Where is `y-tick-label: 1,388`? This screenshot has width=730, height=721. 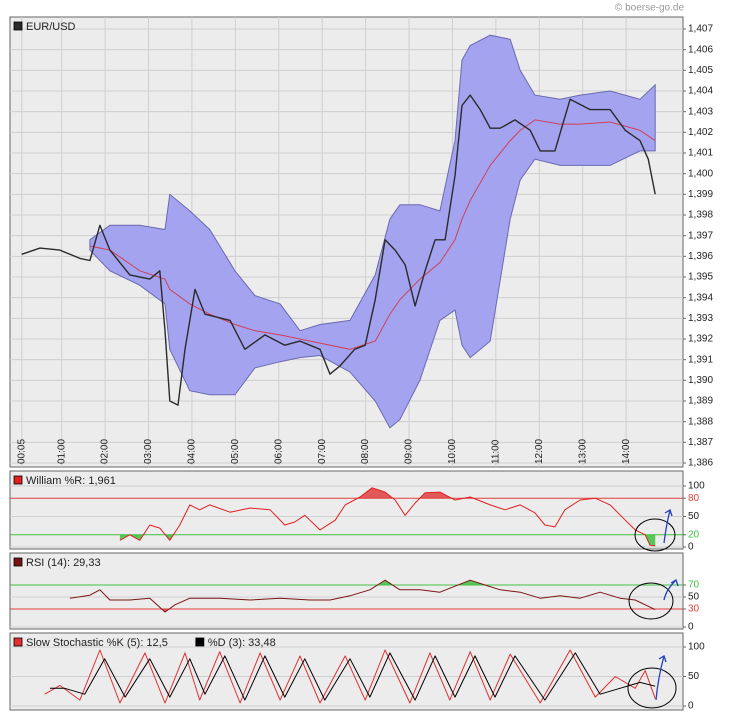
y-tick-label: 1,388 is located at coordinates (700, 421).